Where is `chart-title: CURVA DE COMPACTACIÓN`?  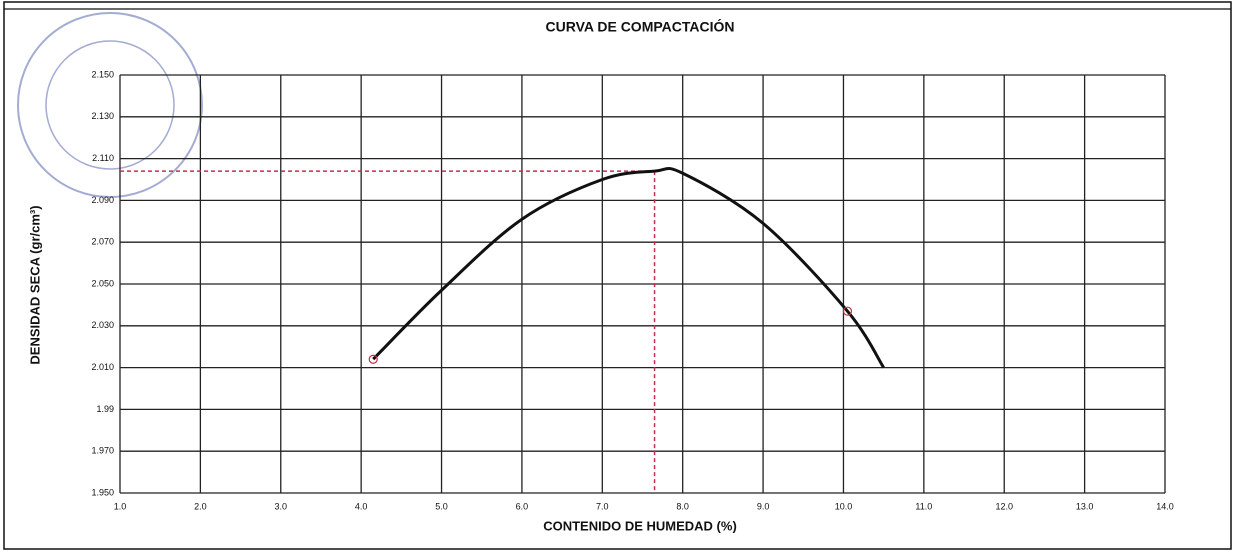
chart-title: CURVA DE COMPACTACIÓN is located at coordinates (640, 26).